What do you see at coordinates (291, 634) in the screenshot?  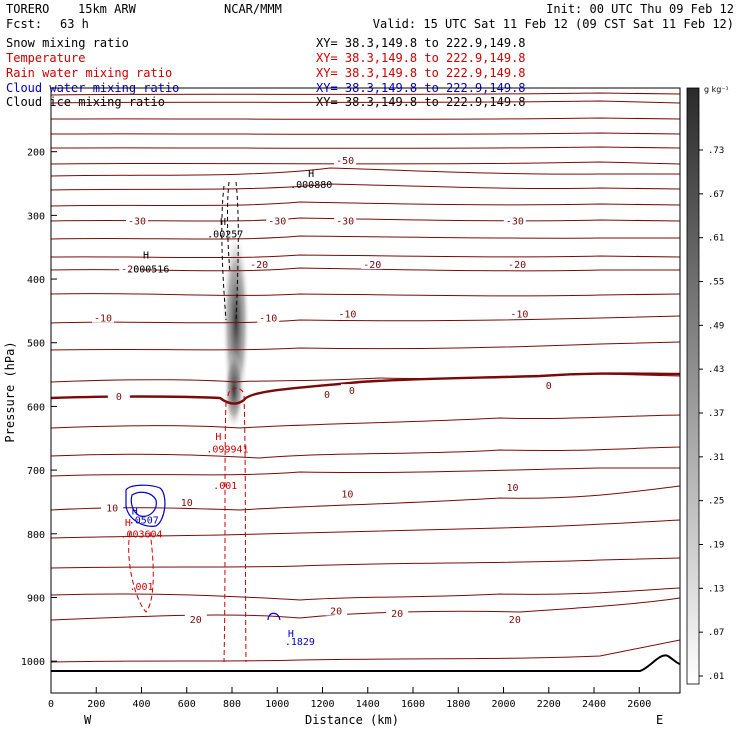 I see `max-marker-6: H` at bounding box center [291, 634].